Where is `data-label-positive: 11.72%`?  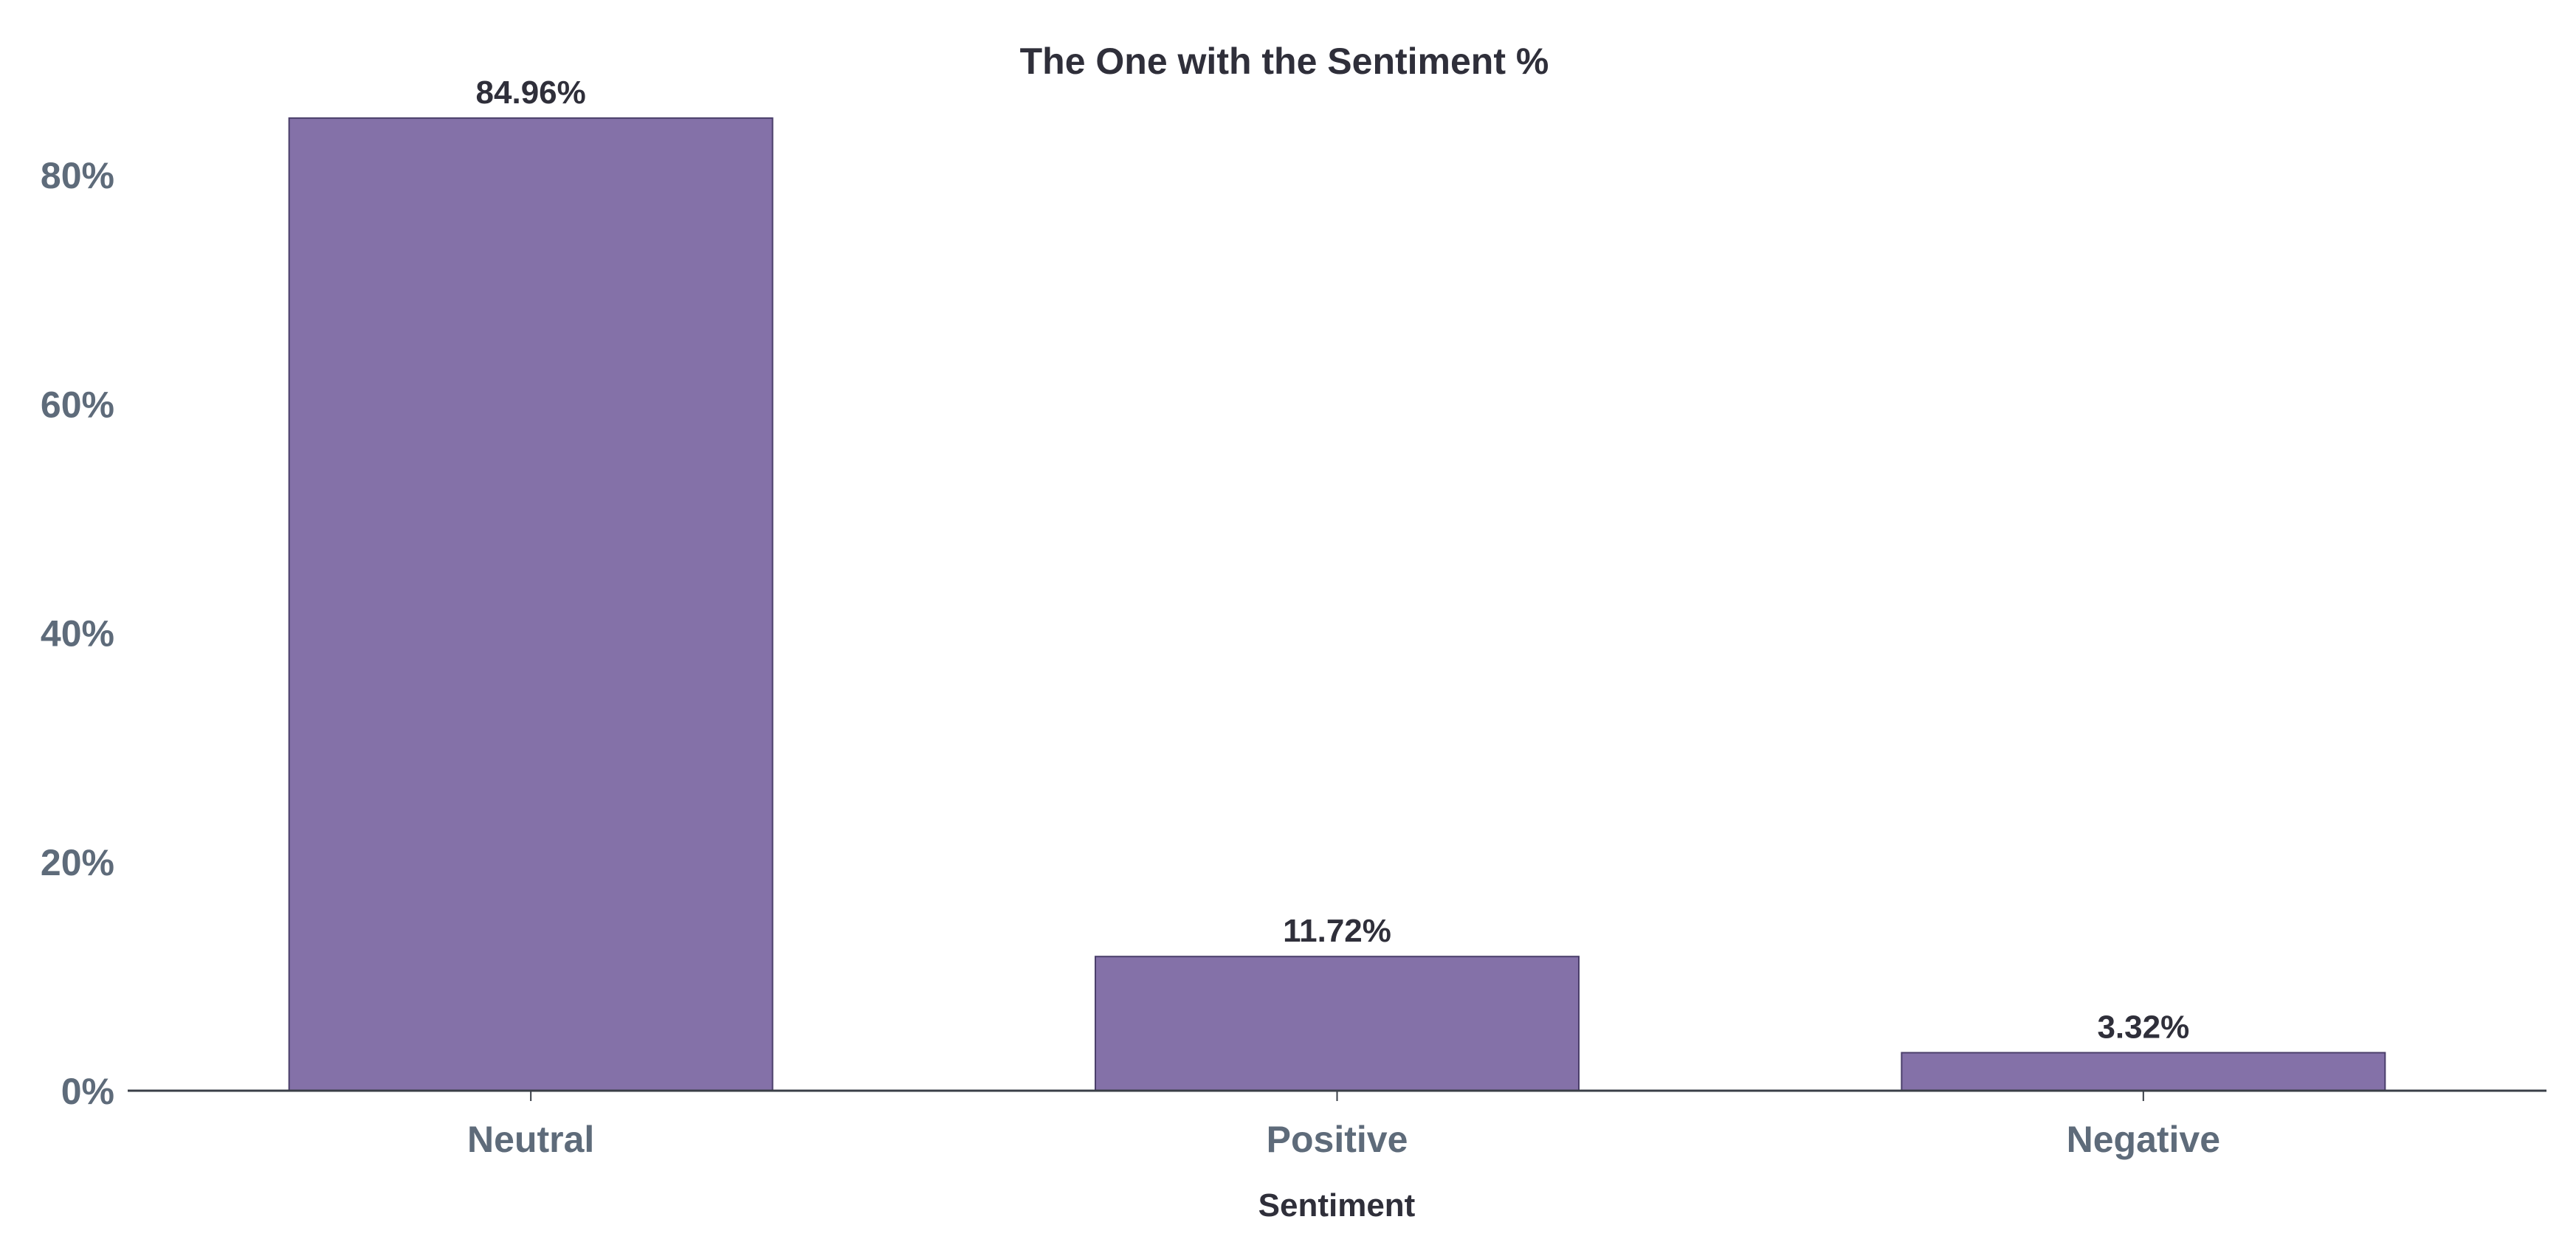
data-label-positive: 11.72% is located at coordinates (1337, 931).